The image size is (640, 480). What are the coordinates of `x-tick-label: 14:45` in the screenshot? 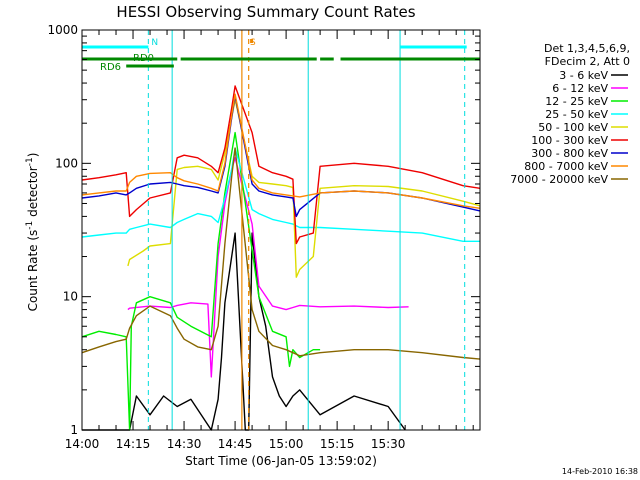 It's located at (235, 444).